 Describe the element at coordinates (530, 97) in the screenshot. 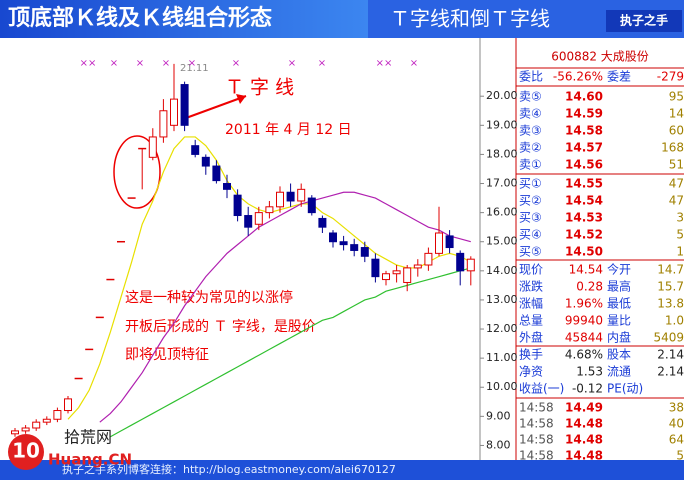

I see `panel-label: 卖⑤` at that location.